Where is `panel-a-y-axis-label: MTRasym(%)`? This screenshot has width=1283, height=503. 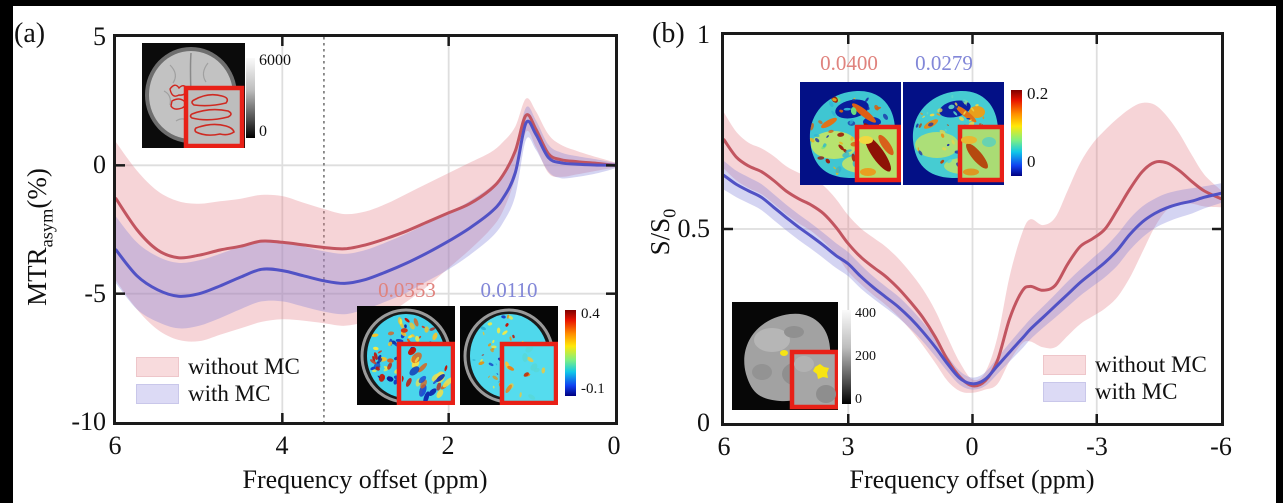
panel-a-y-axis-label: MTRasym(%) is located at coordinates (39, 237).